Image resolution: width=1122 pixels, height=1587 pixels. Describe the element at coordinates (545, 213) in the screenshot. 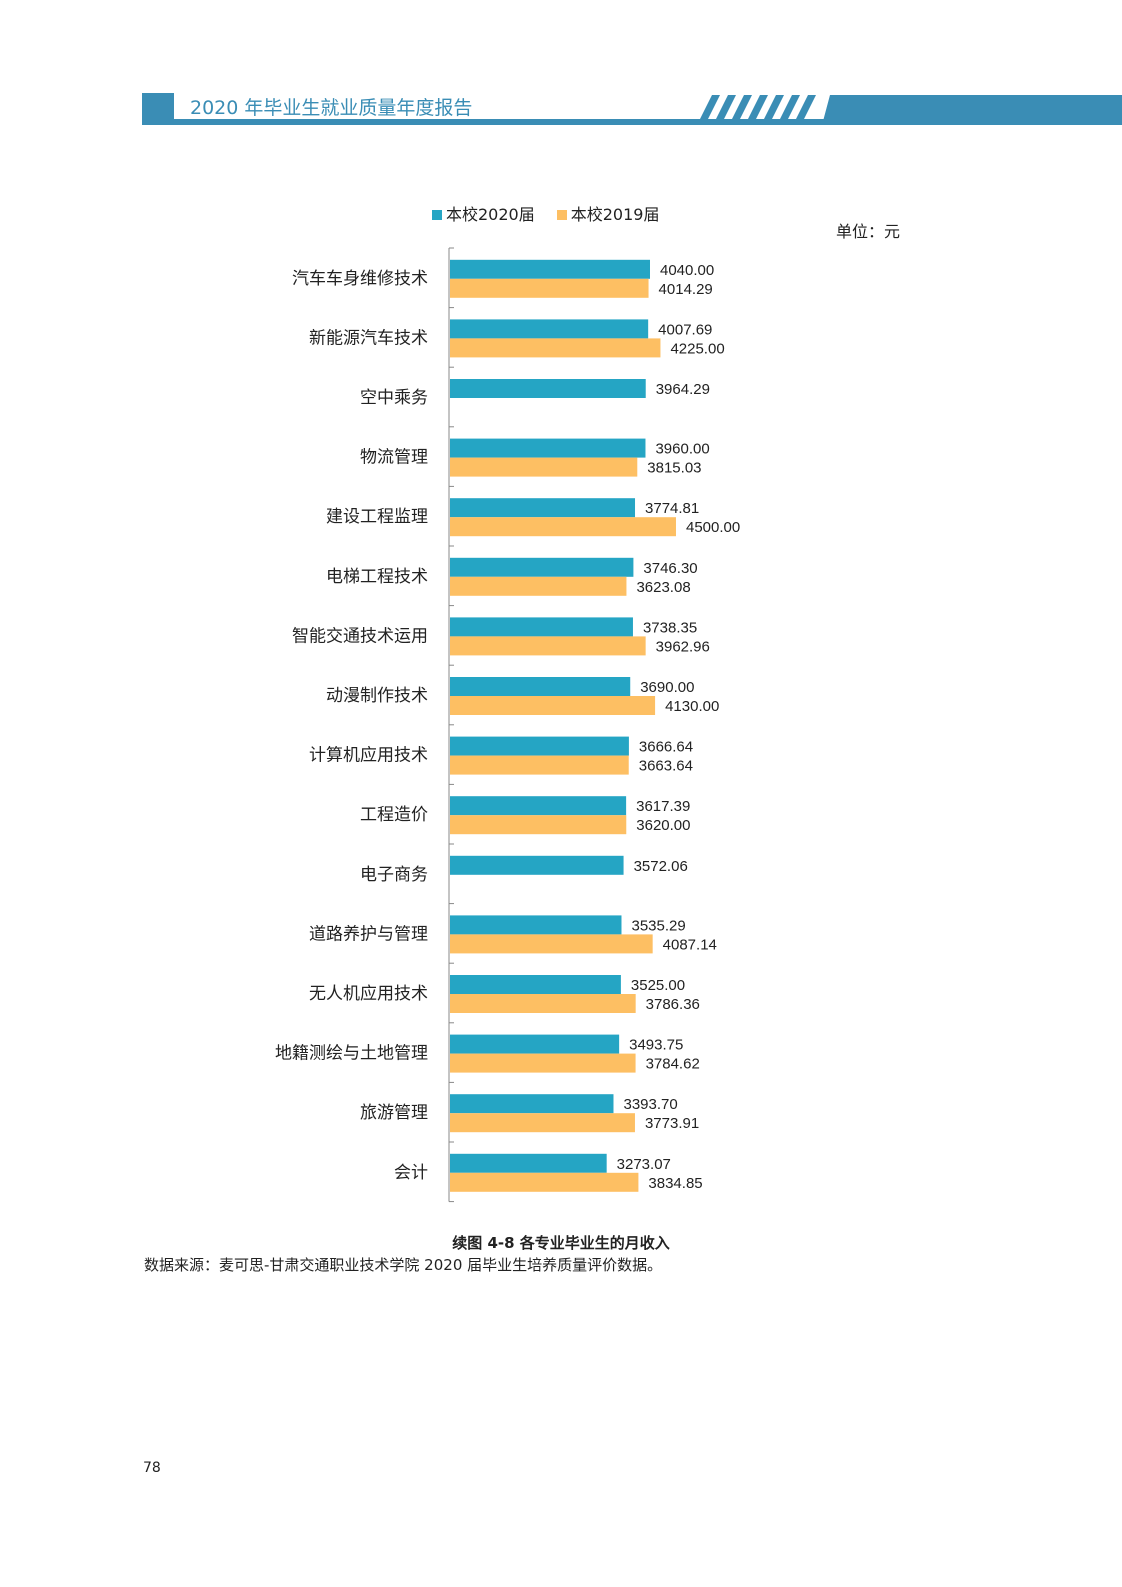

I see `chart-legend: 本校2020届 本校2019届` at that location.